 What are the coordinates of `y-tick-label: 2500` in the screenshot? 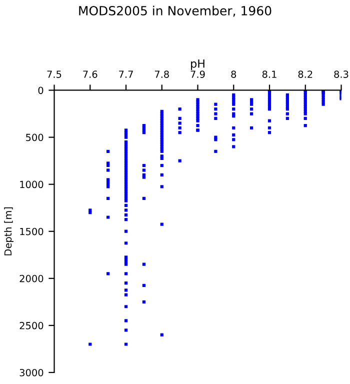 It's located at (32, 326).